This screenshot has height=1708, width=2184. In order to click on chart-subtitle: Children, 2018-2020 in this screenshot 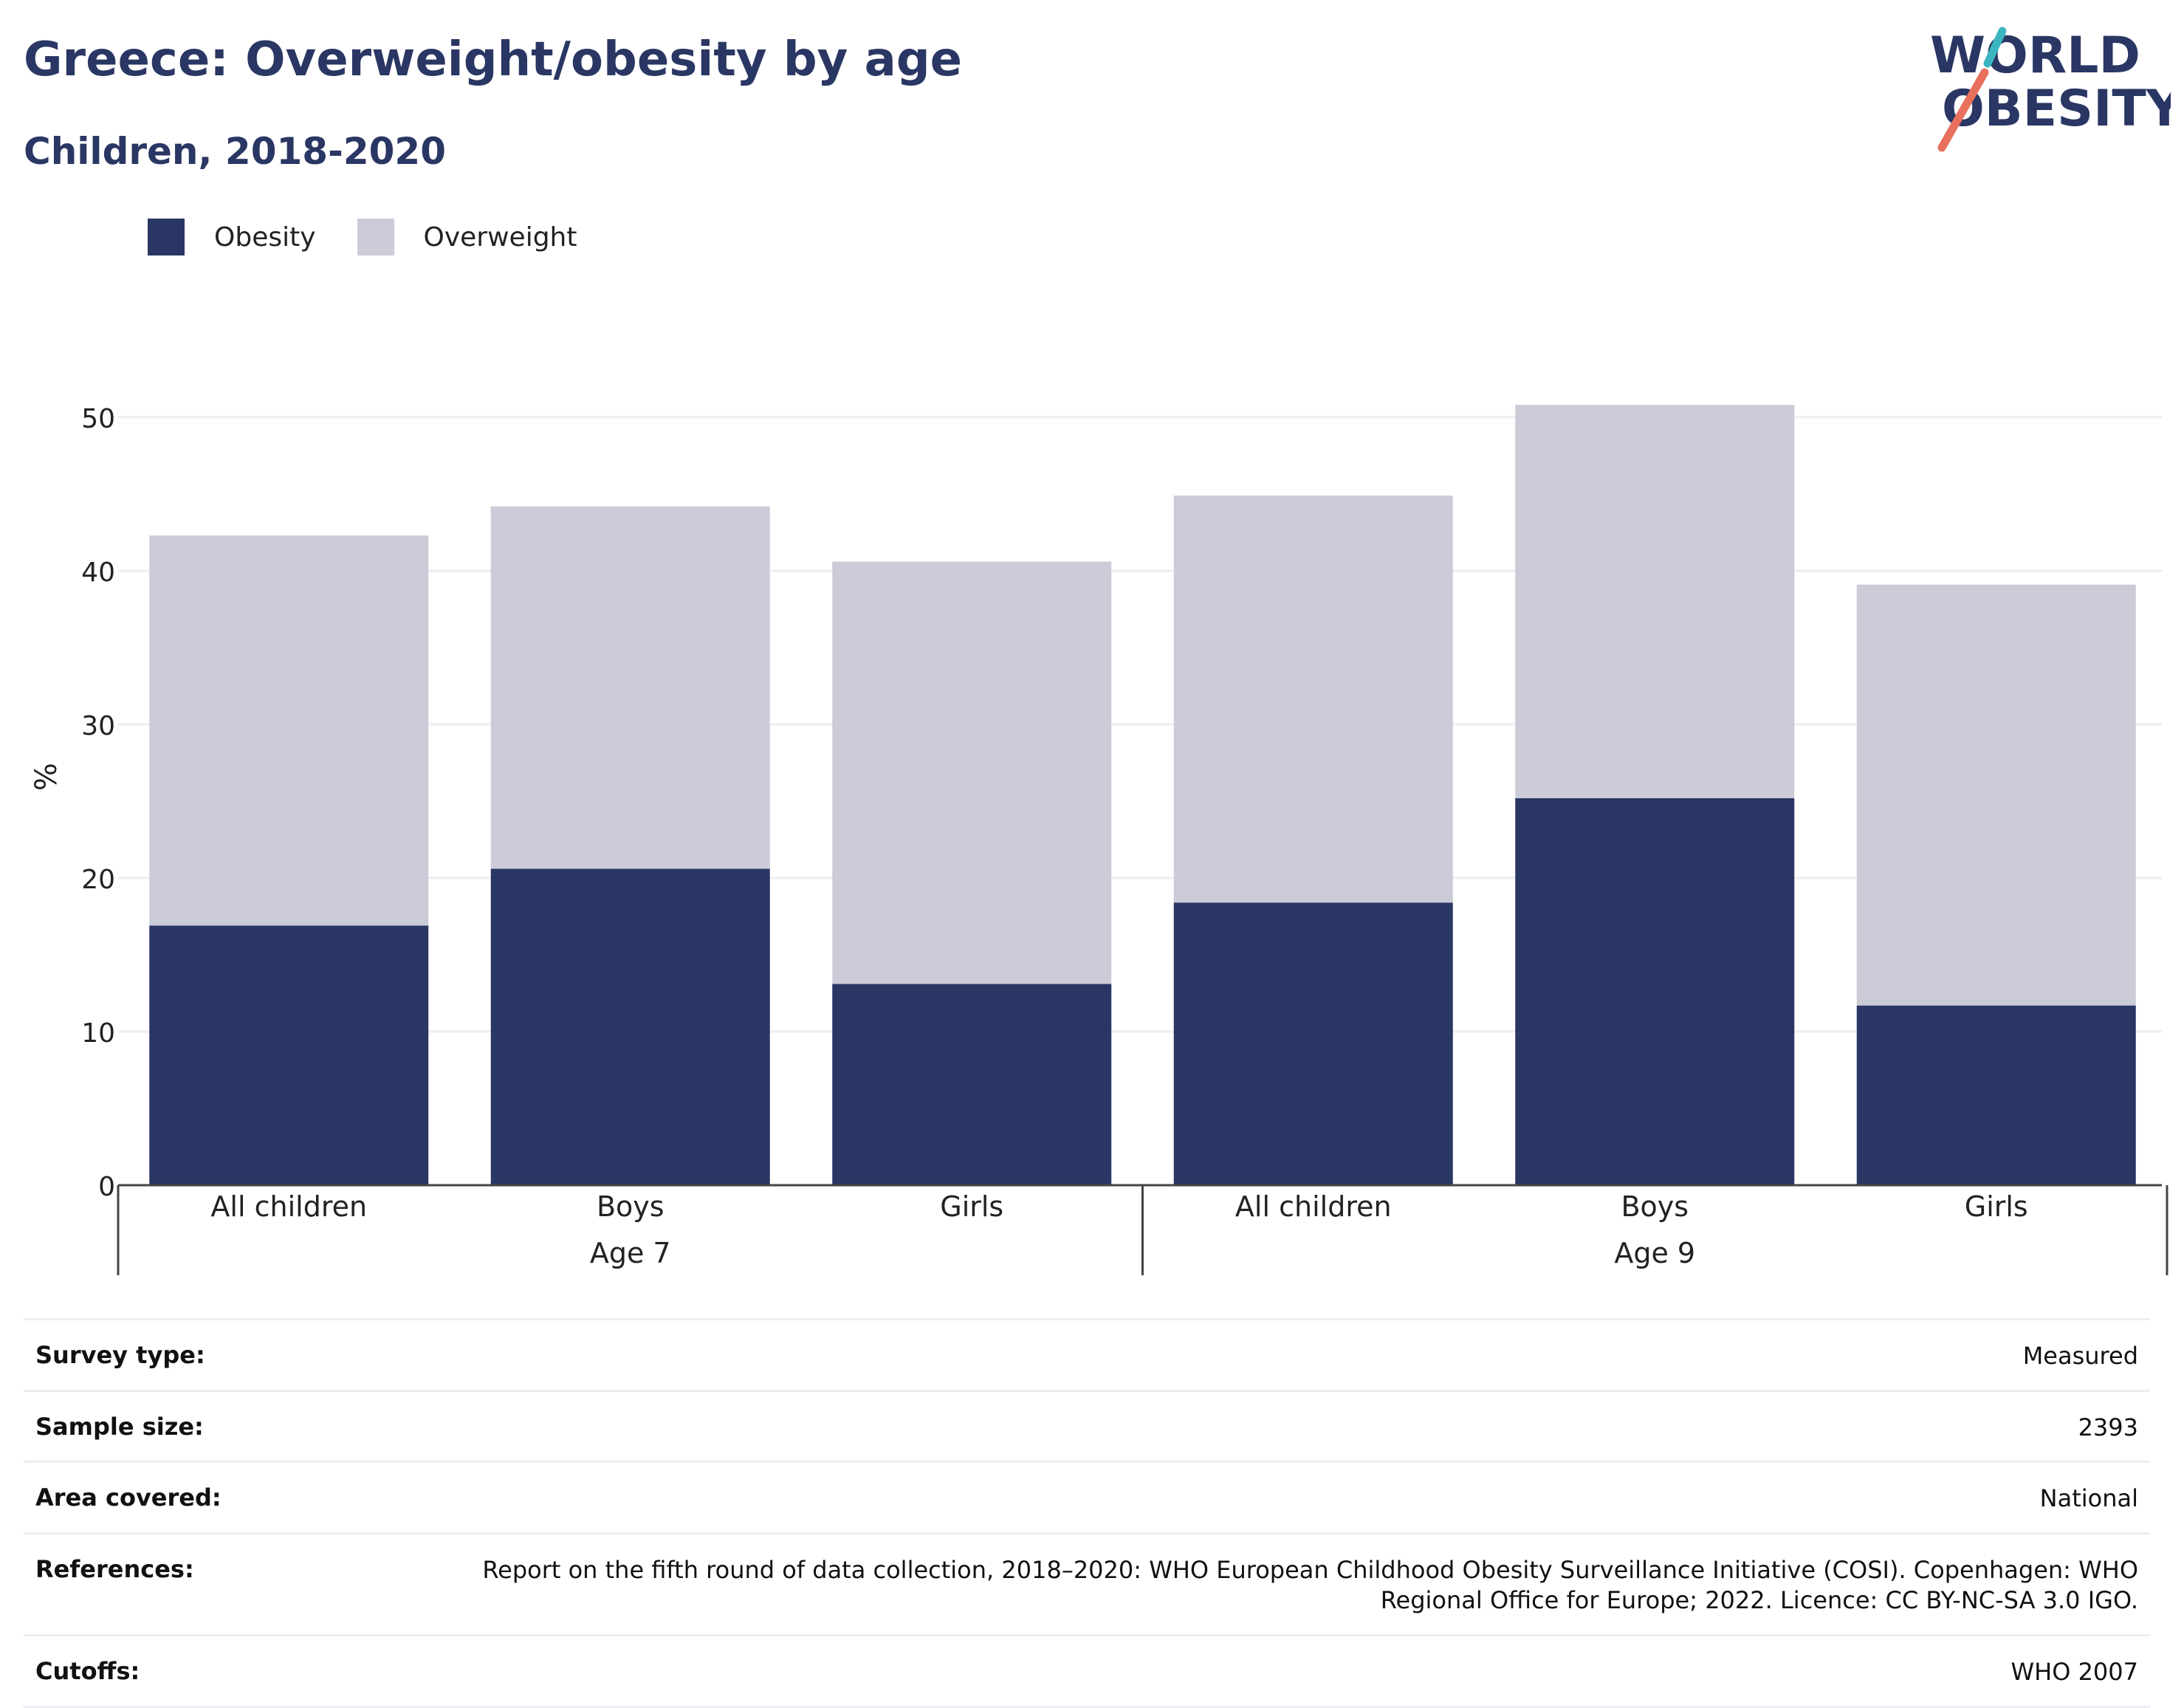, I will do `click(235, 151)`.